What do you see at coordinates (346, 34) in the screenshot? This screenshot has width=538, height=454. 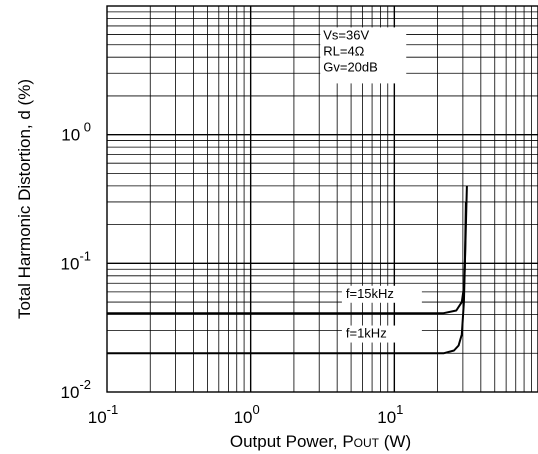 I see `condition-vs: Vs=36V` at bounding box center [346, 34].